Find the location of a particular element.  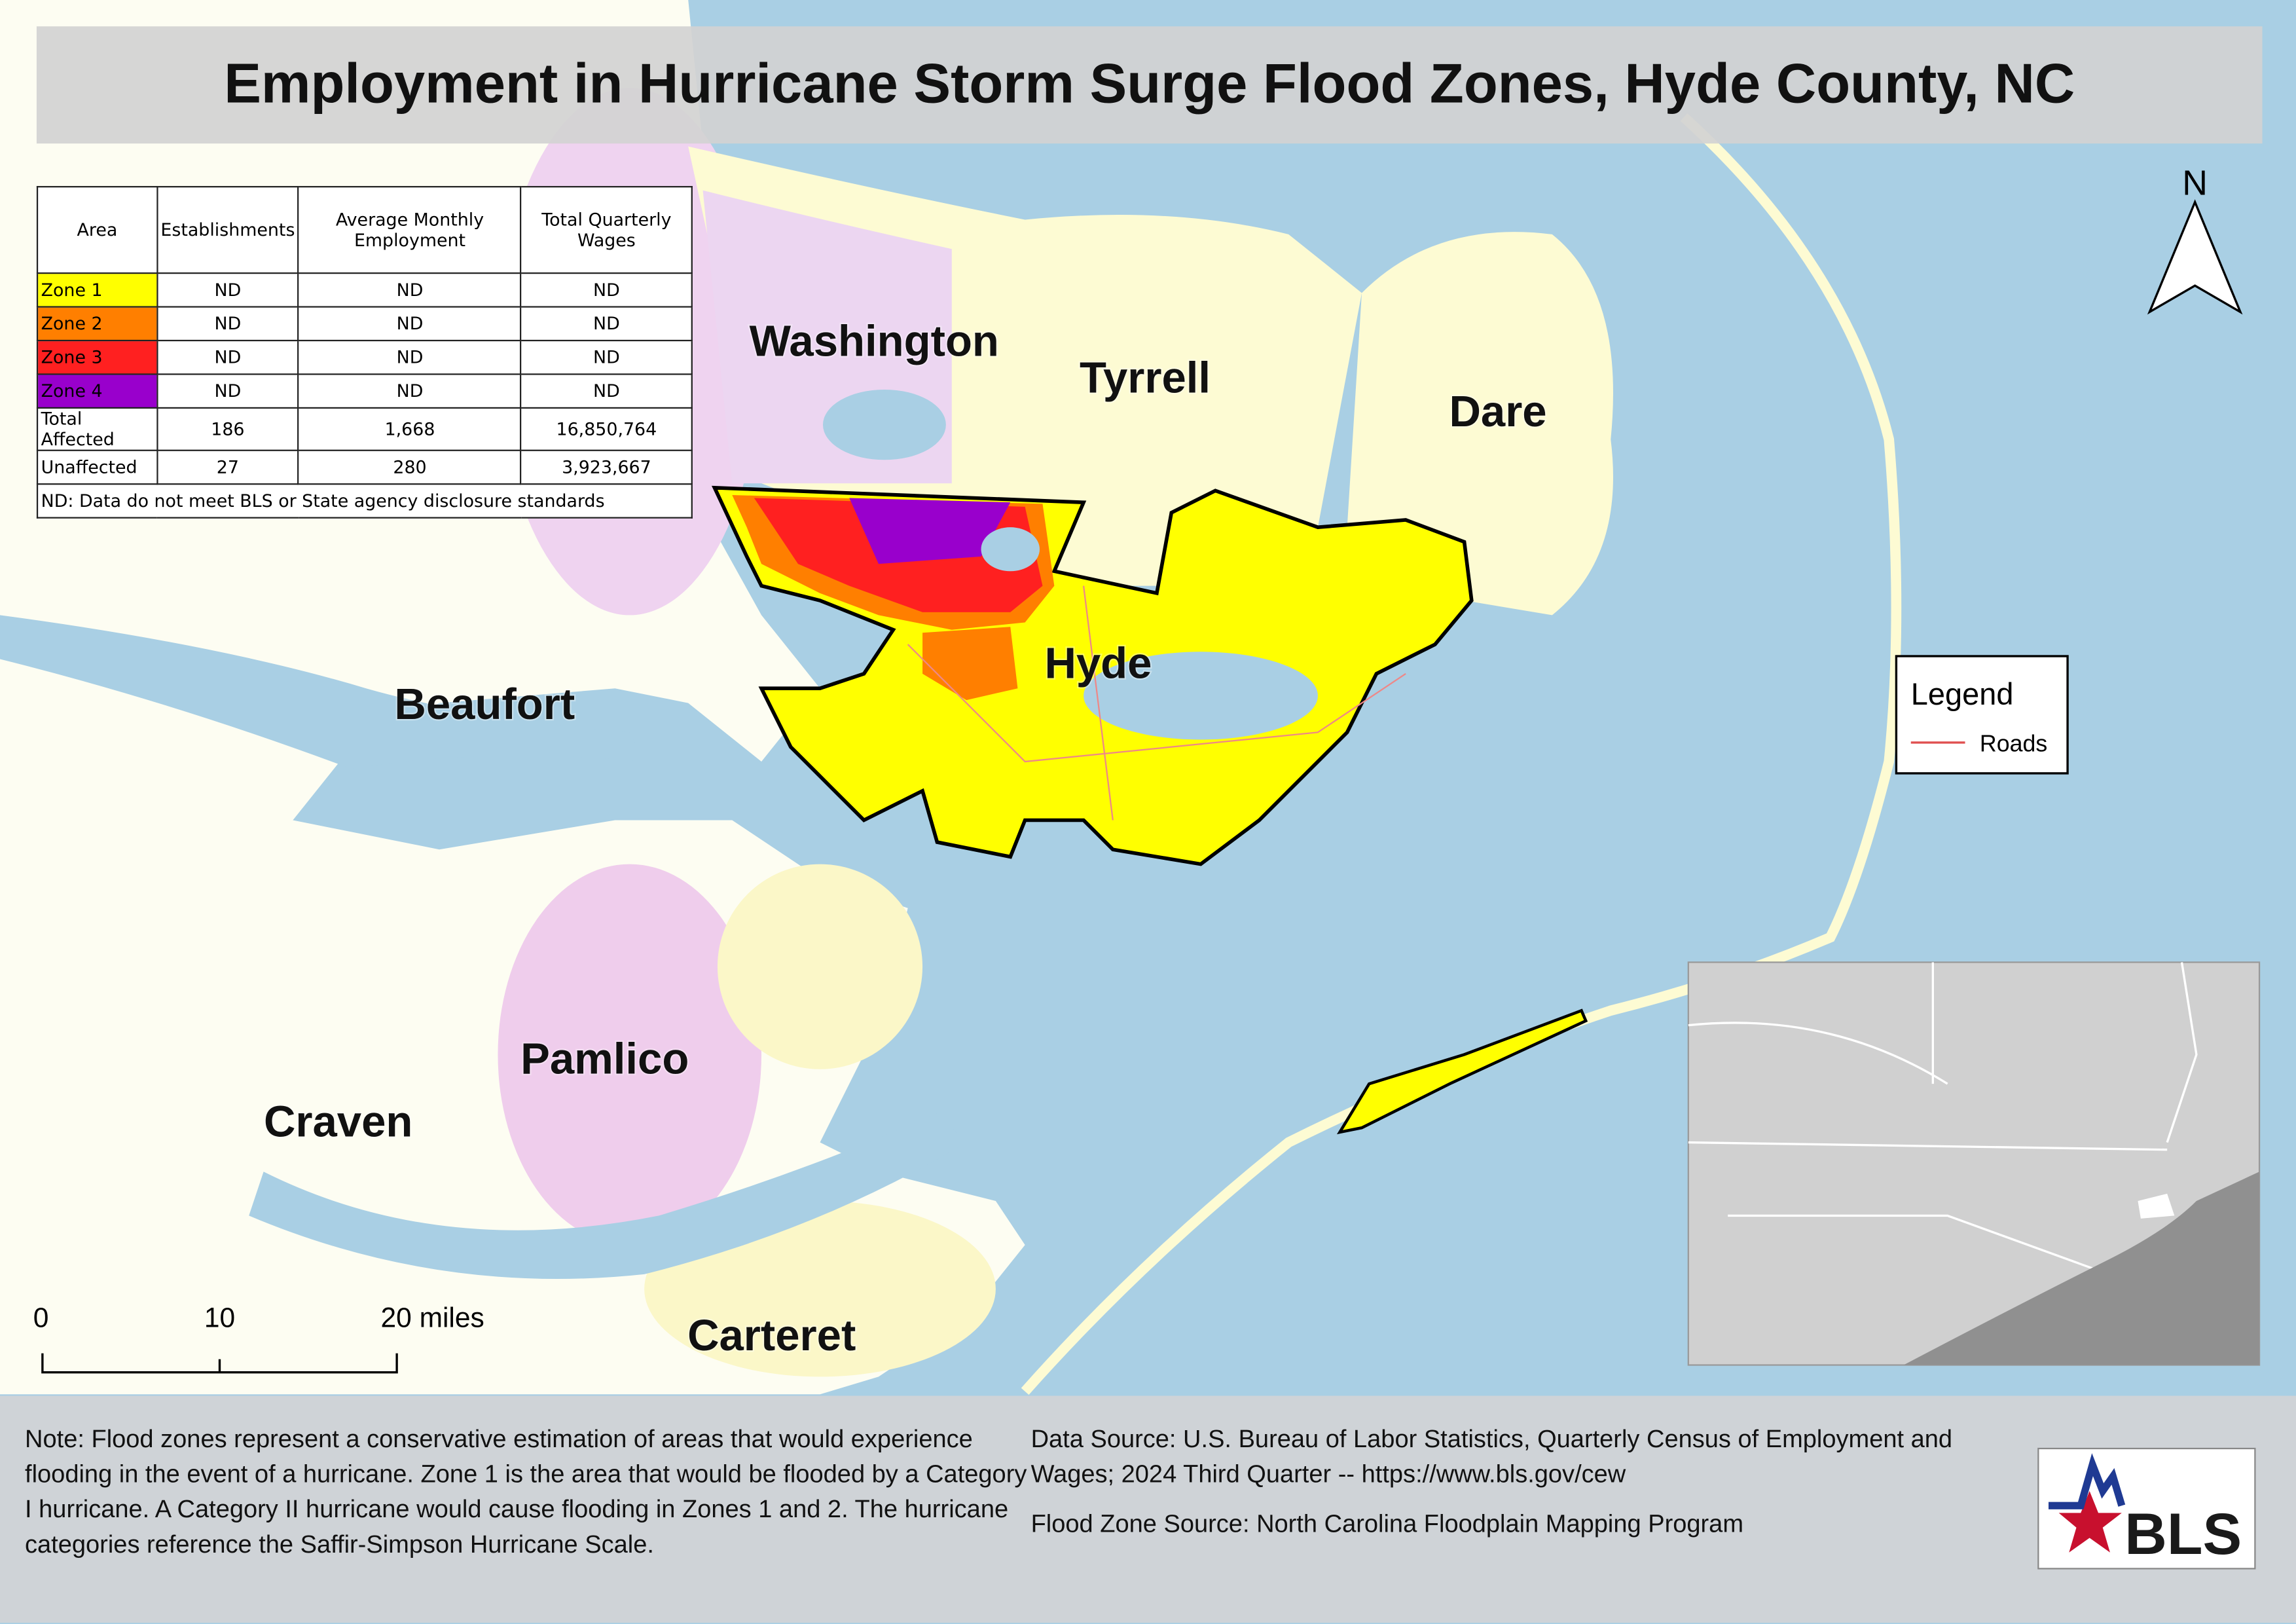

scale-label: 0 is located at coordinates (41, 1317).